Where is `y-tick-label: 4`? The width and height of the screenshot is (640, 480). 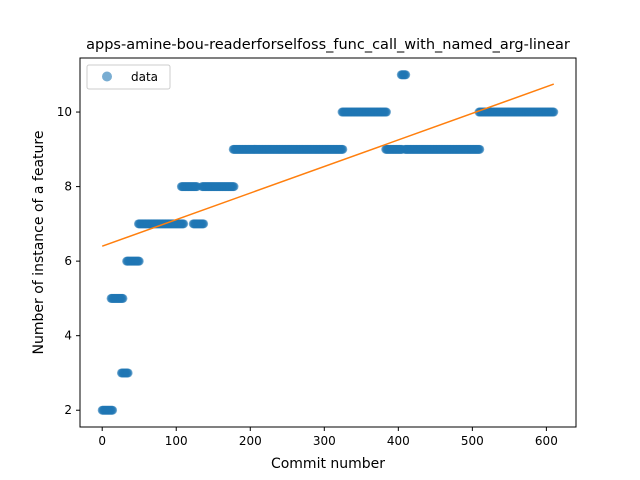 y-tick-label: 4 is located at coordinates (68, 336).